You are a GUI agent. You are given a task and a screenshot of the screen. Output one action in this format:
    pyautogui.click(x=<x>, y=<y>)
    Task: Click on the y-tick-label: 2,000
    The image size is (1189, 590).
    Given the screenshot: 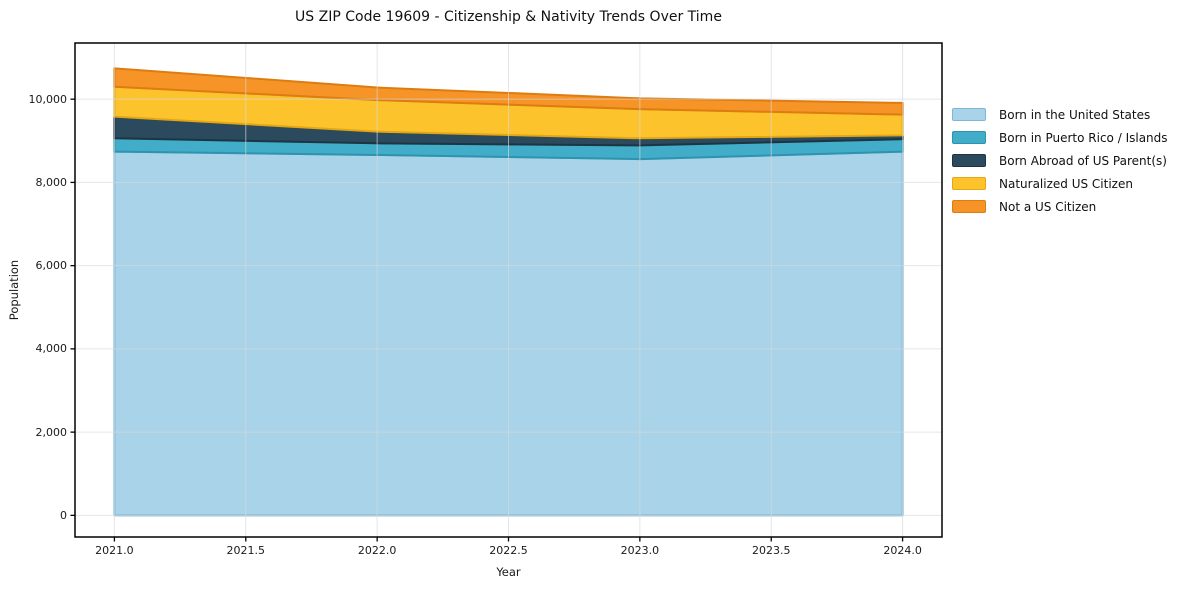 What is the action you would take?
    pyautogui.click(x=51, y=432)
    